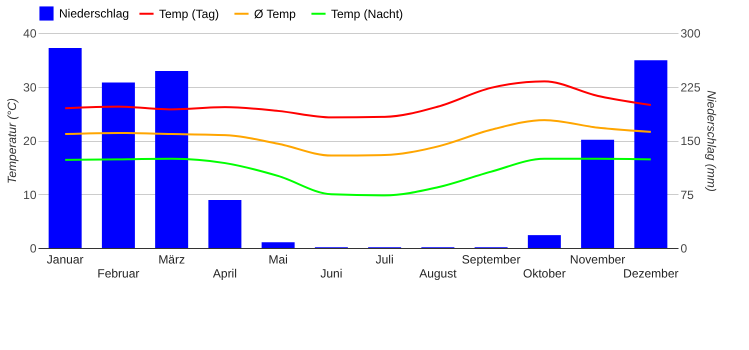  I want to click on x-tick-label: Januar, so click(65, 259).